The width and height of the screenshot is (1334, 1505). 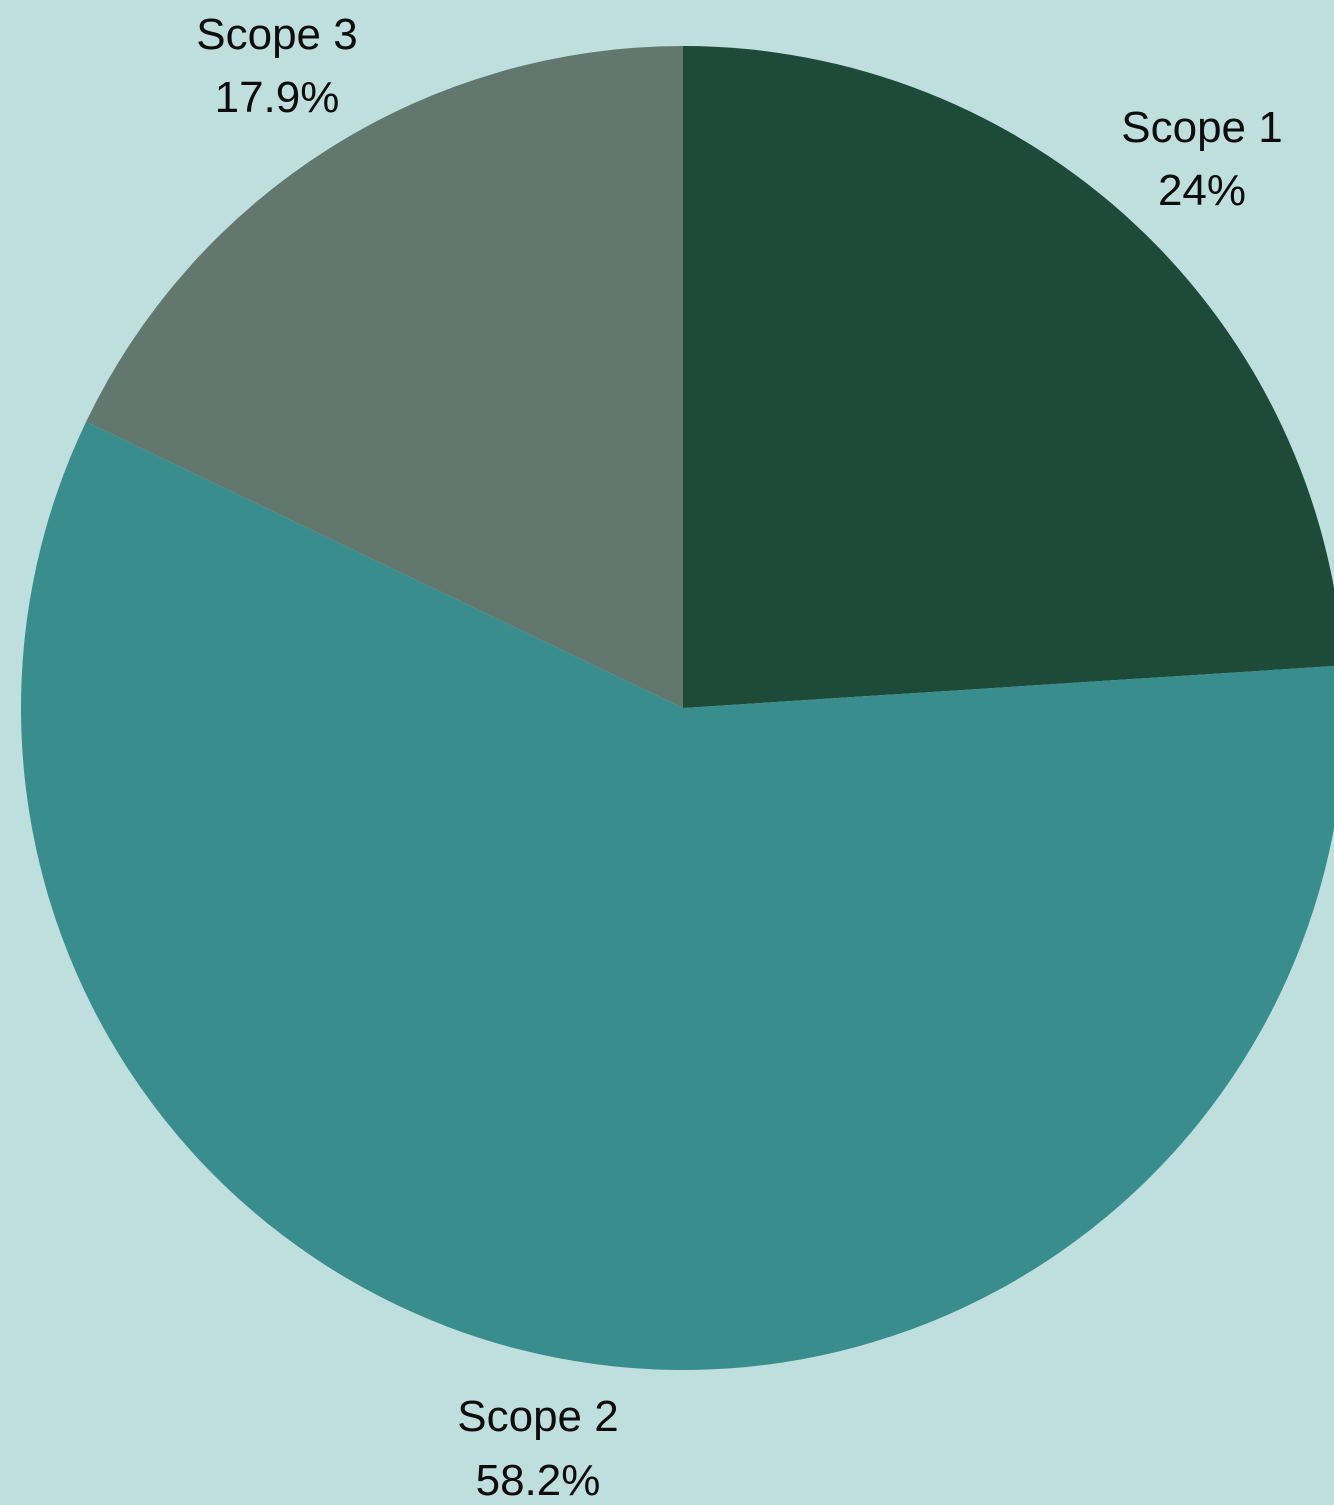 What do you see at coordinates (276, 34) in the screenshot?
I see `slice-name-label: Scope 3` at bounding box center [276, 34].